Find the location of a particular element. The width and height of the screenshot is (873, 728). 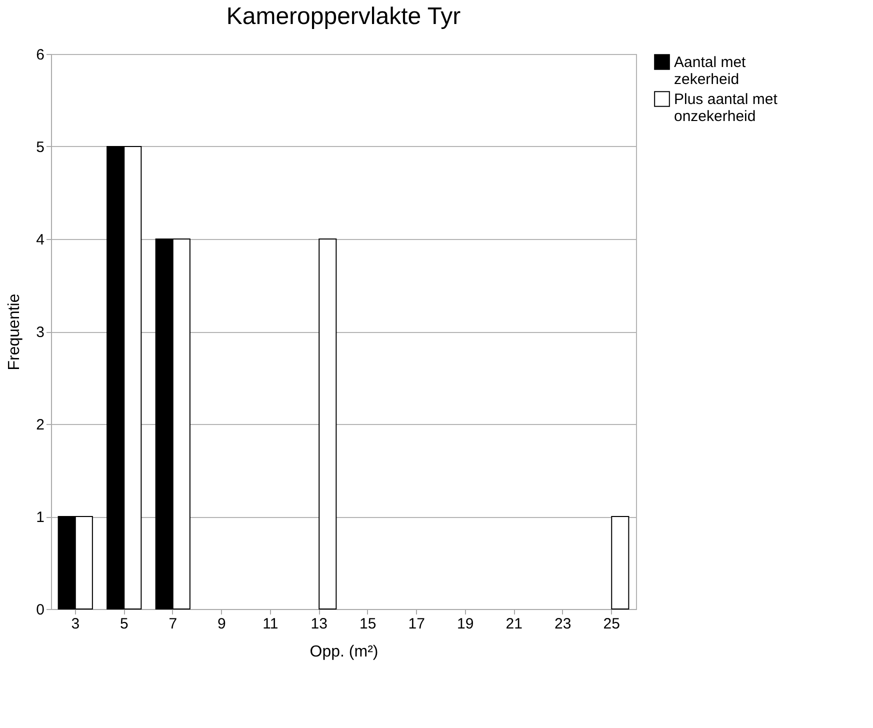

x-tick-label: 11 is located at coordinates (270, 624).